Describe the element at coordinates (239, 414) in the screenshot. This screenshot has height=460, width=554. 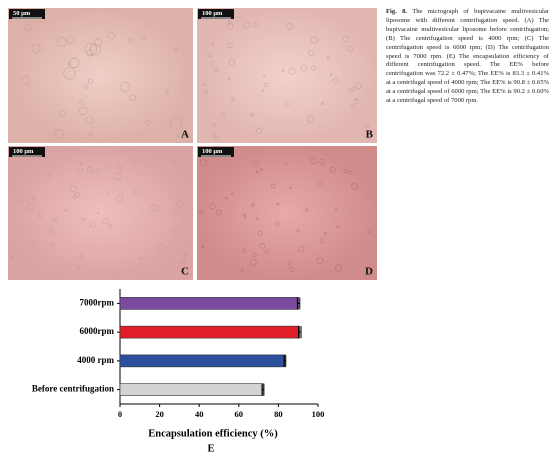
I see `x-tick-label: 60` at that location.